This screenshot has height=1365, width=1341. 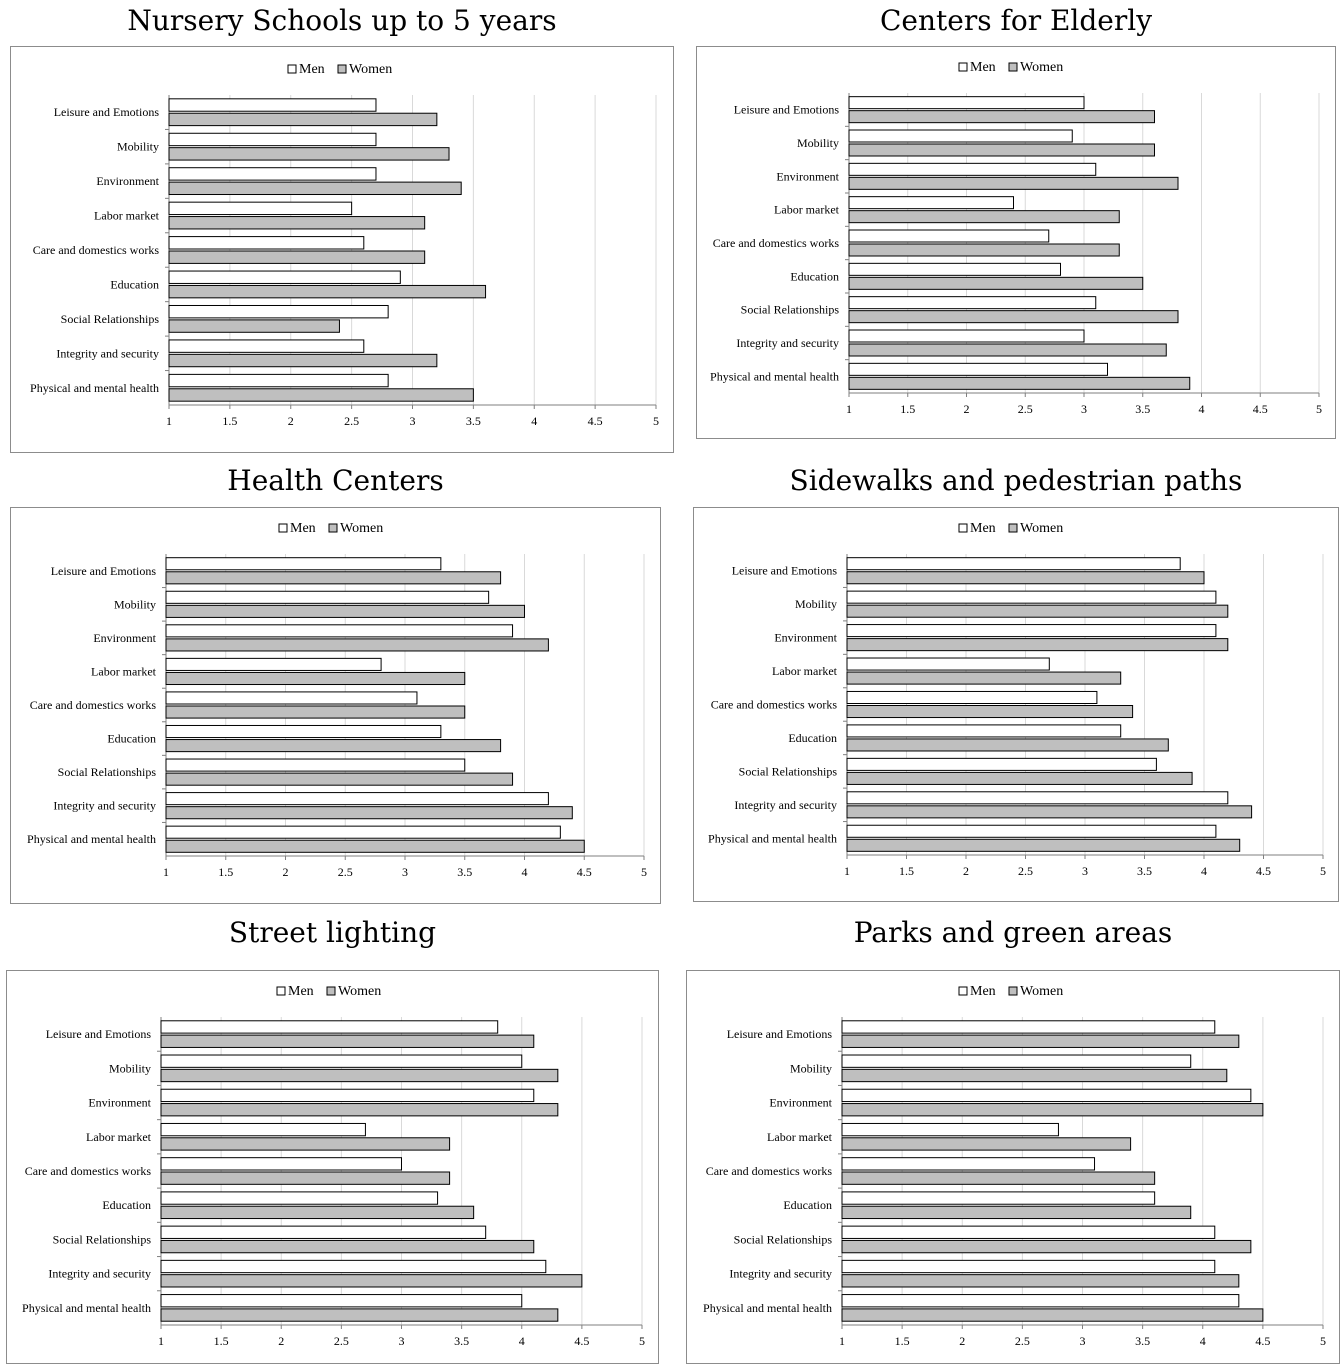 What do you see at coordinates (342, 20) in the screenshot?
I see `chart-title: Nursery Schools up to 5 years` at bounding box center [342, 20].